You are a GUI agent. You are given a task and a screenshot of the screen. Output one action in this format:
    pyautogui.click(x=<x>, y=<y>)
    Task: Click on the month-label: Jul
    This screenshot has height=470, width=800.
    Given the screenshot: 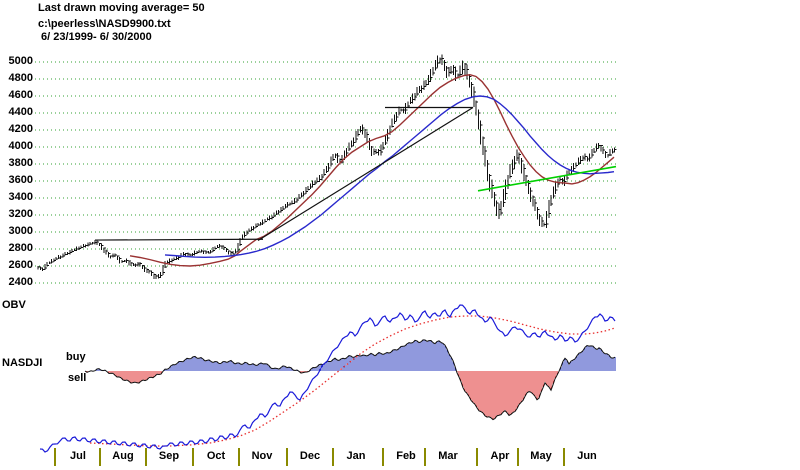 What is the action you would take?
    pyautogui.click(x=78, y=456)
    